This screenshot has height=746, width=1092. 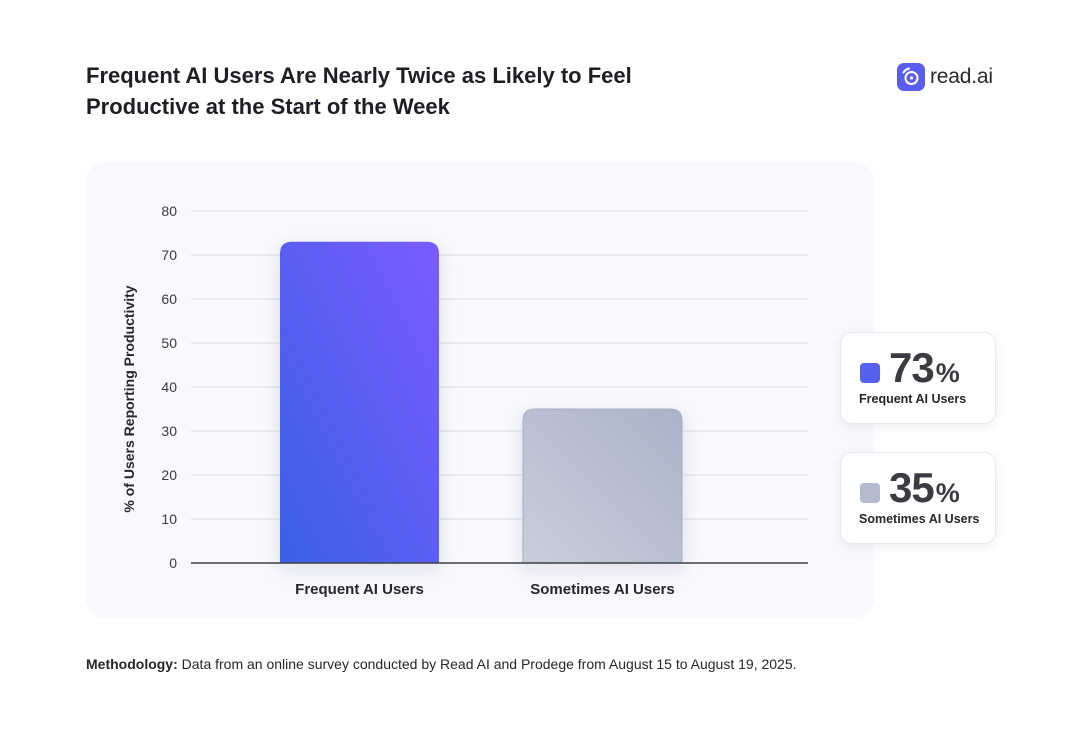 I want to click on read-ai-logo-icon, so click(x=911, y=77).